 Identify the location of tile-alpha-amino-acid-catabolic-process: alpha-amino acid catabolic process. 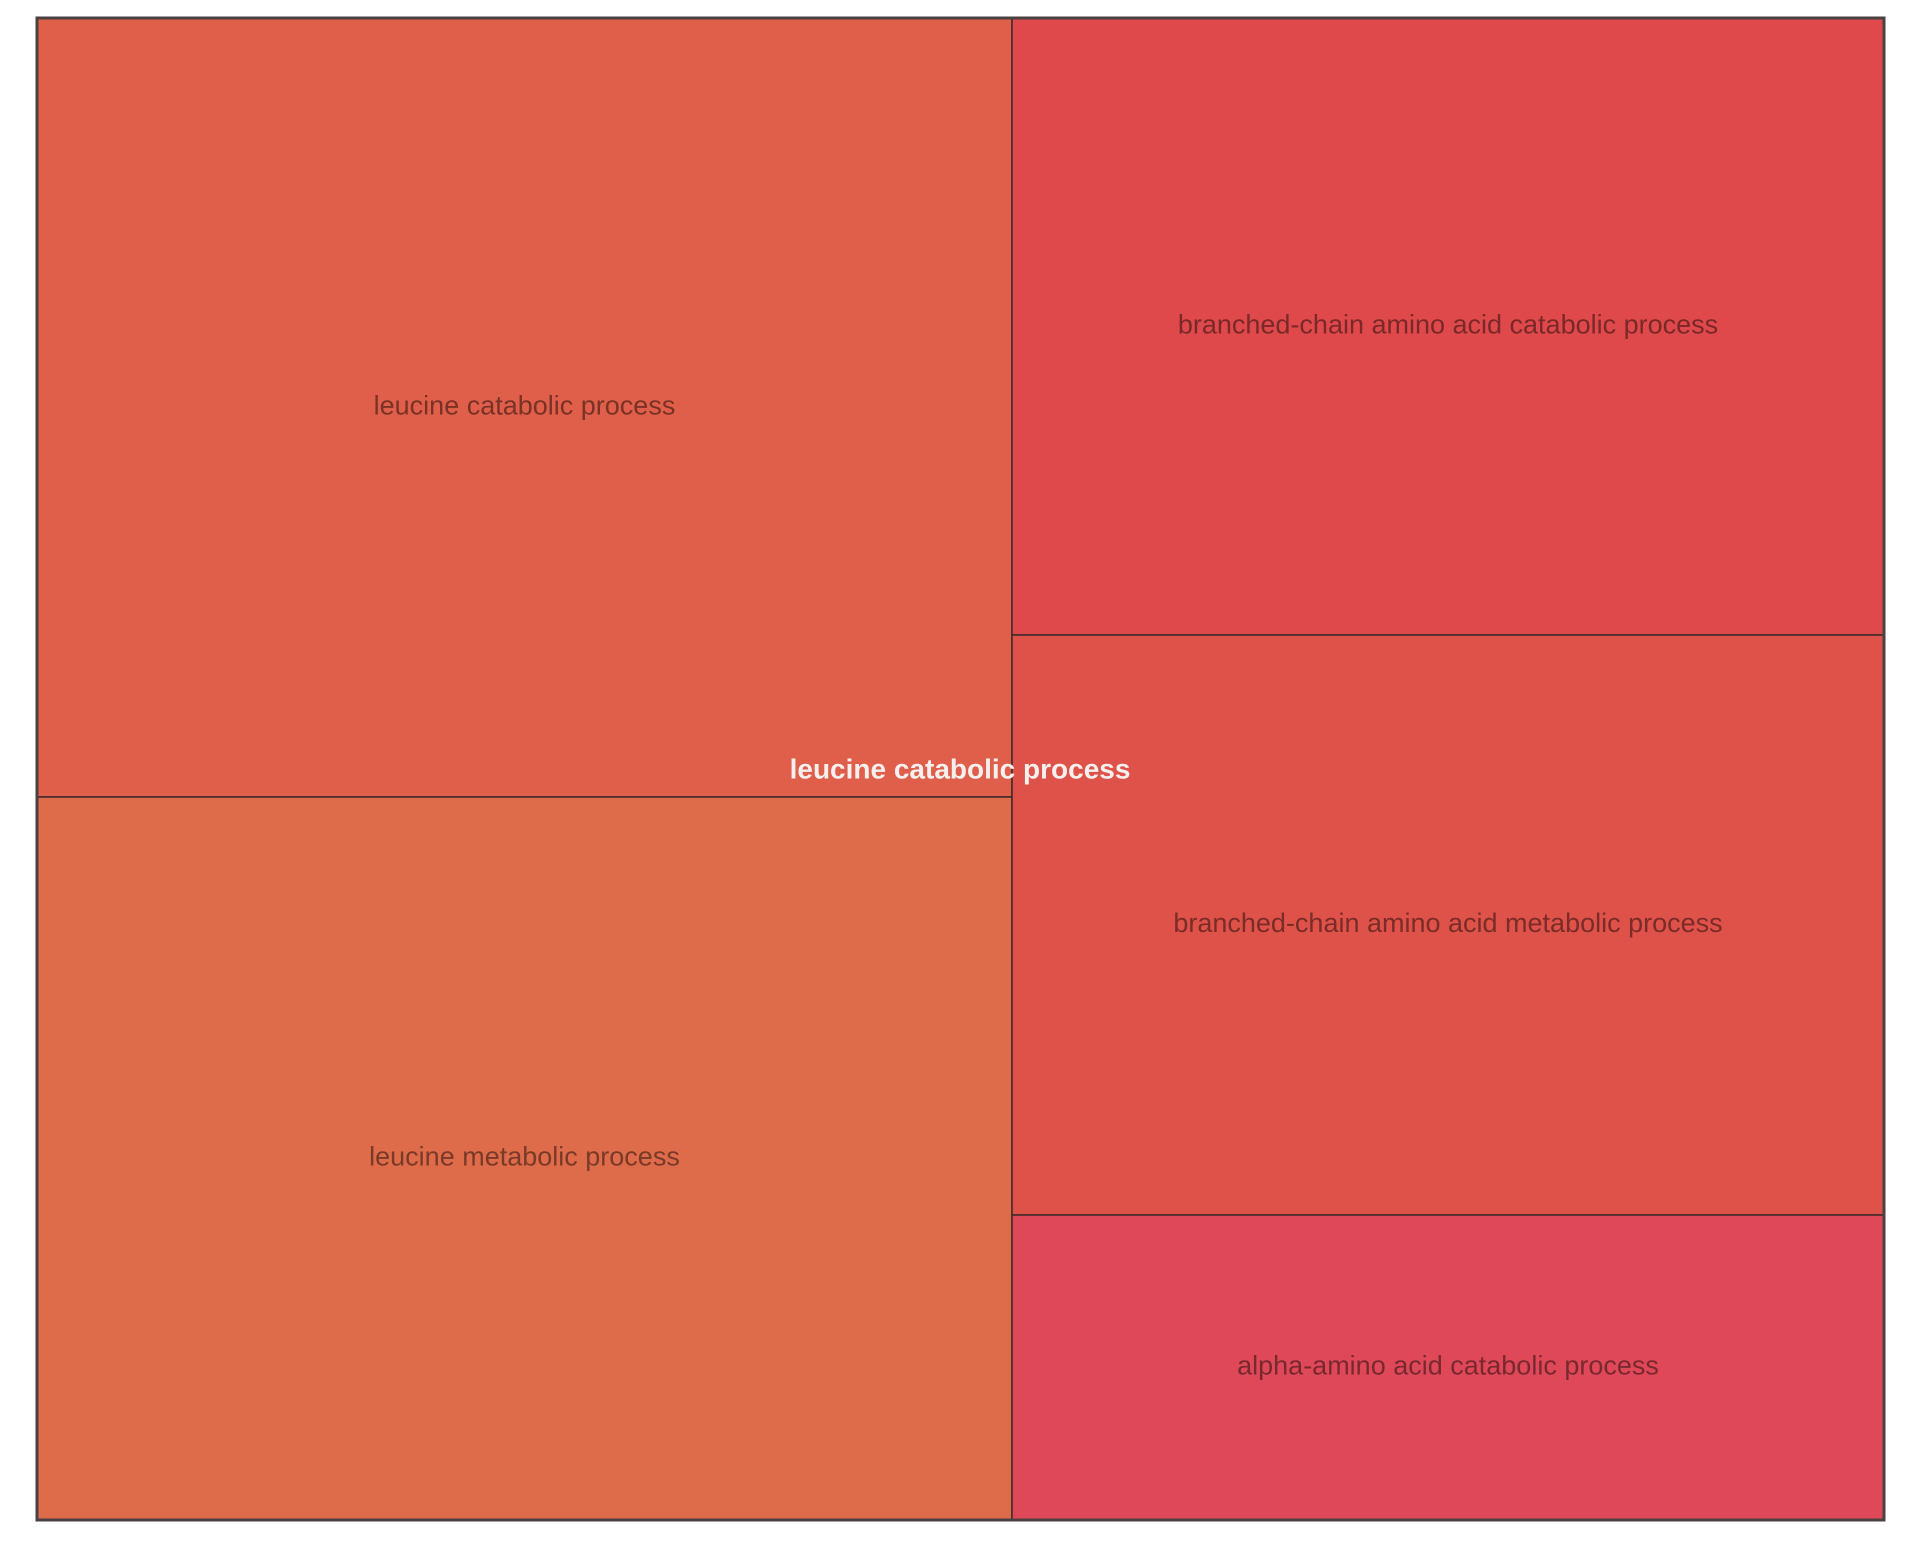
(1448, 1367).